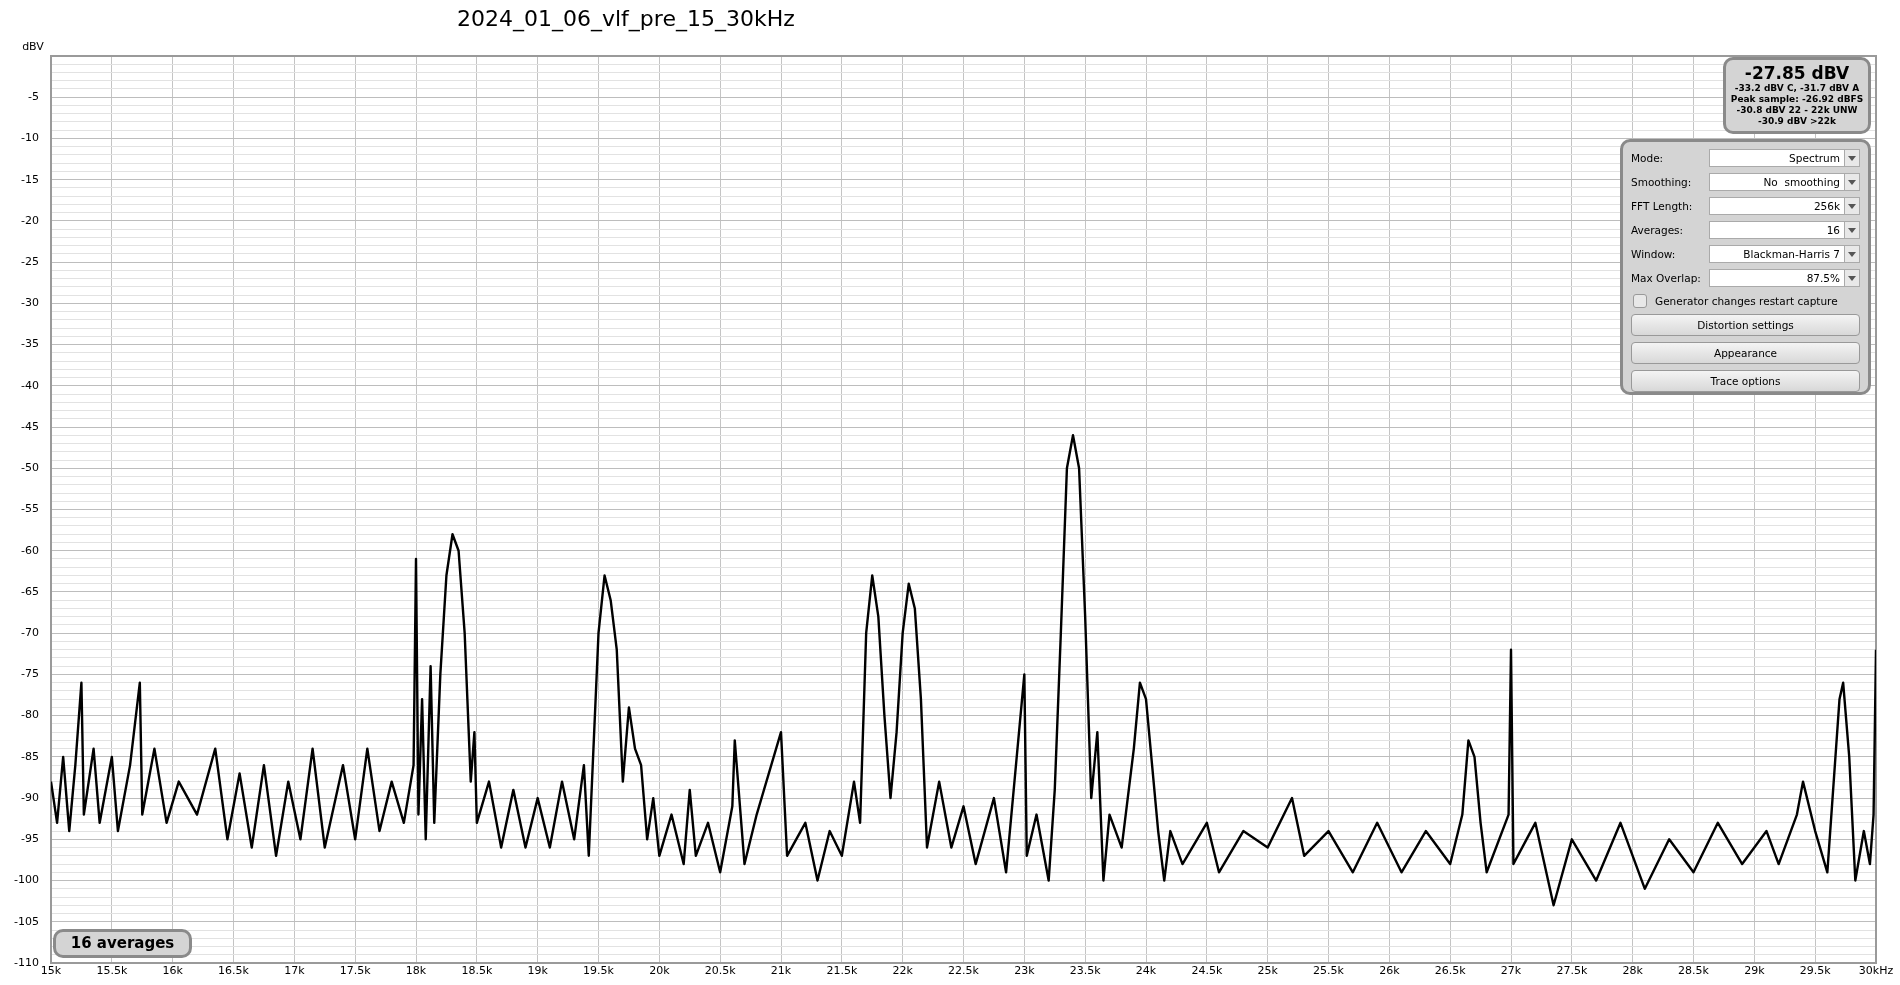 The width and height of the screenshot is (1900, 985). I want to click on x-tick-label: 15.5k, so click(112, 971).